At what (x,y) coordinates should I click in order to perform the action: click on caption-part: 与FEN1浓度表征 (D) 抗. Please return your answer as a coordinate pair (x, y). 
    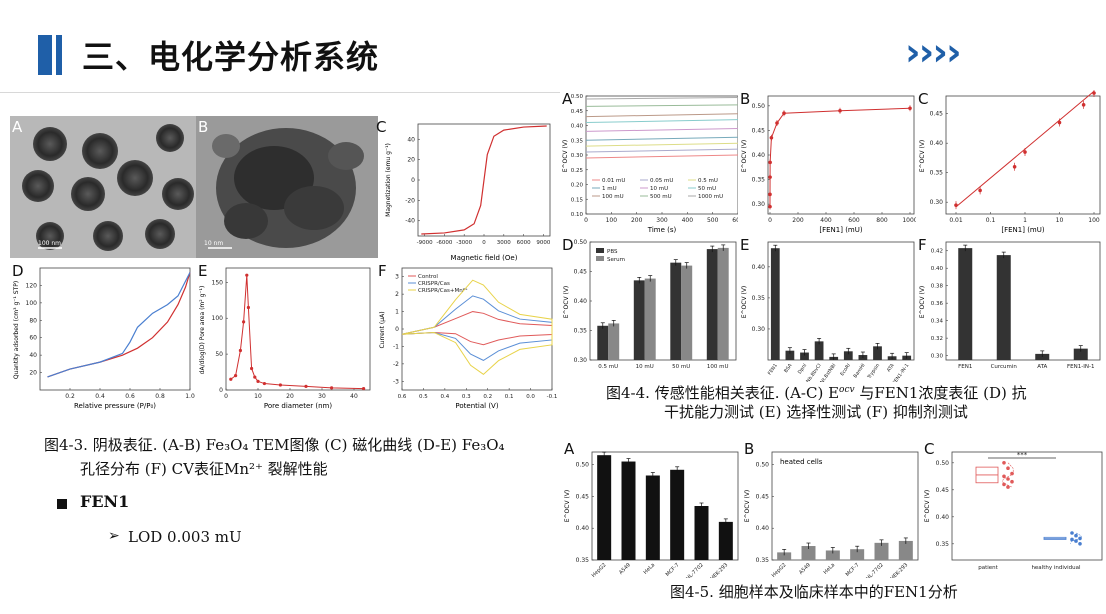
    Looking at the image, I should click on (940, 393).